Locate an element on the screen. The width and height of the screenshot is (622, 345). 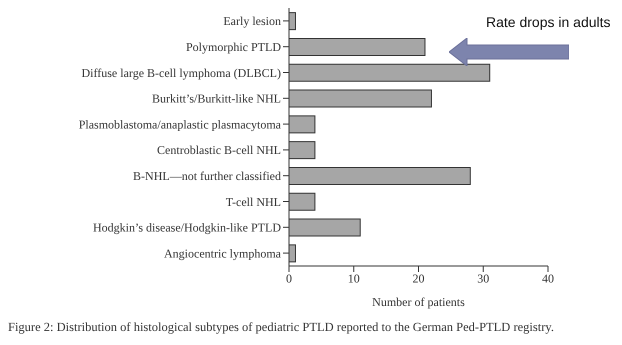
y-tick-label: Centroblastic B-cell NHL is located at coordinates (219, 150).